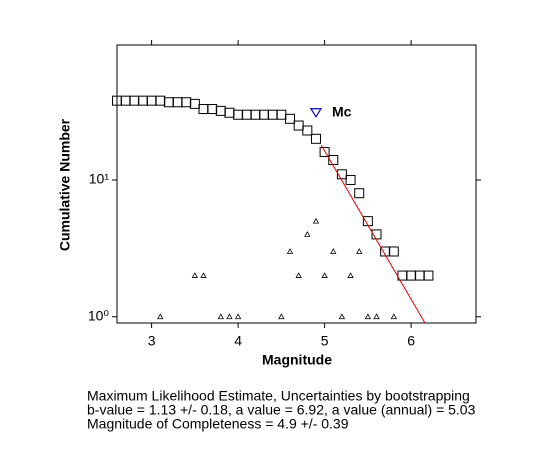 This screenshot has width=544, height=461. What do you see at coordinates (99, 315) in the screenshot?
I see `y-tick-label: 10⁰` at bounding box center [99, 315].